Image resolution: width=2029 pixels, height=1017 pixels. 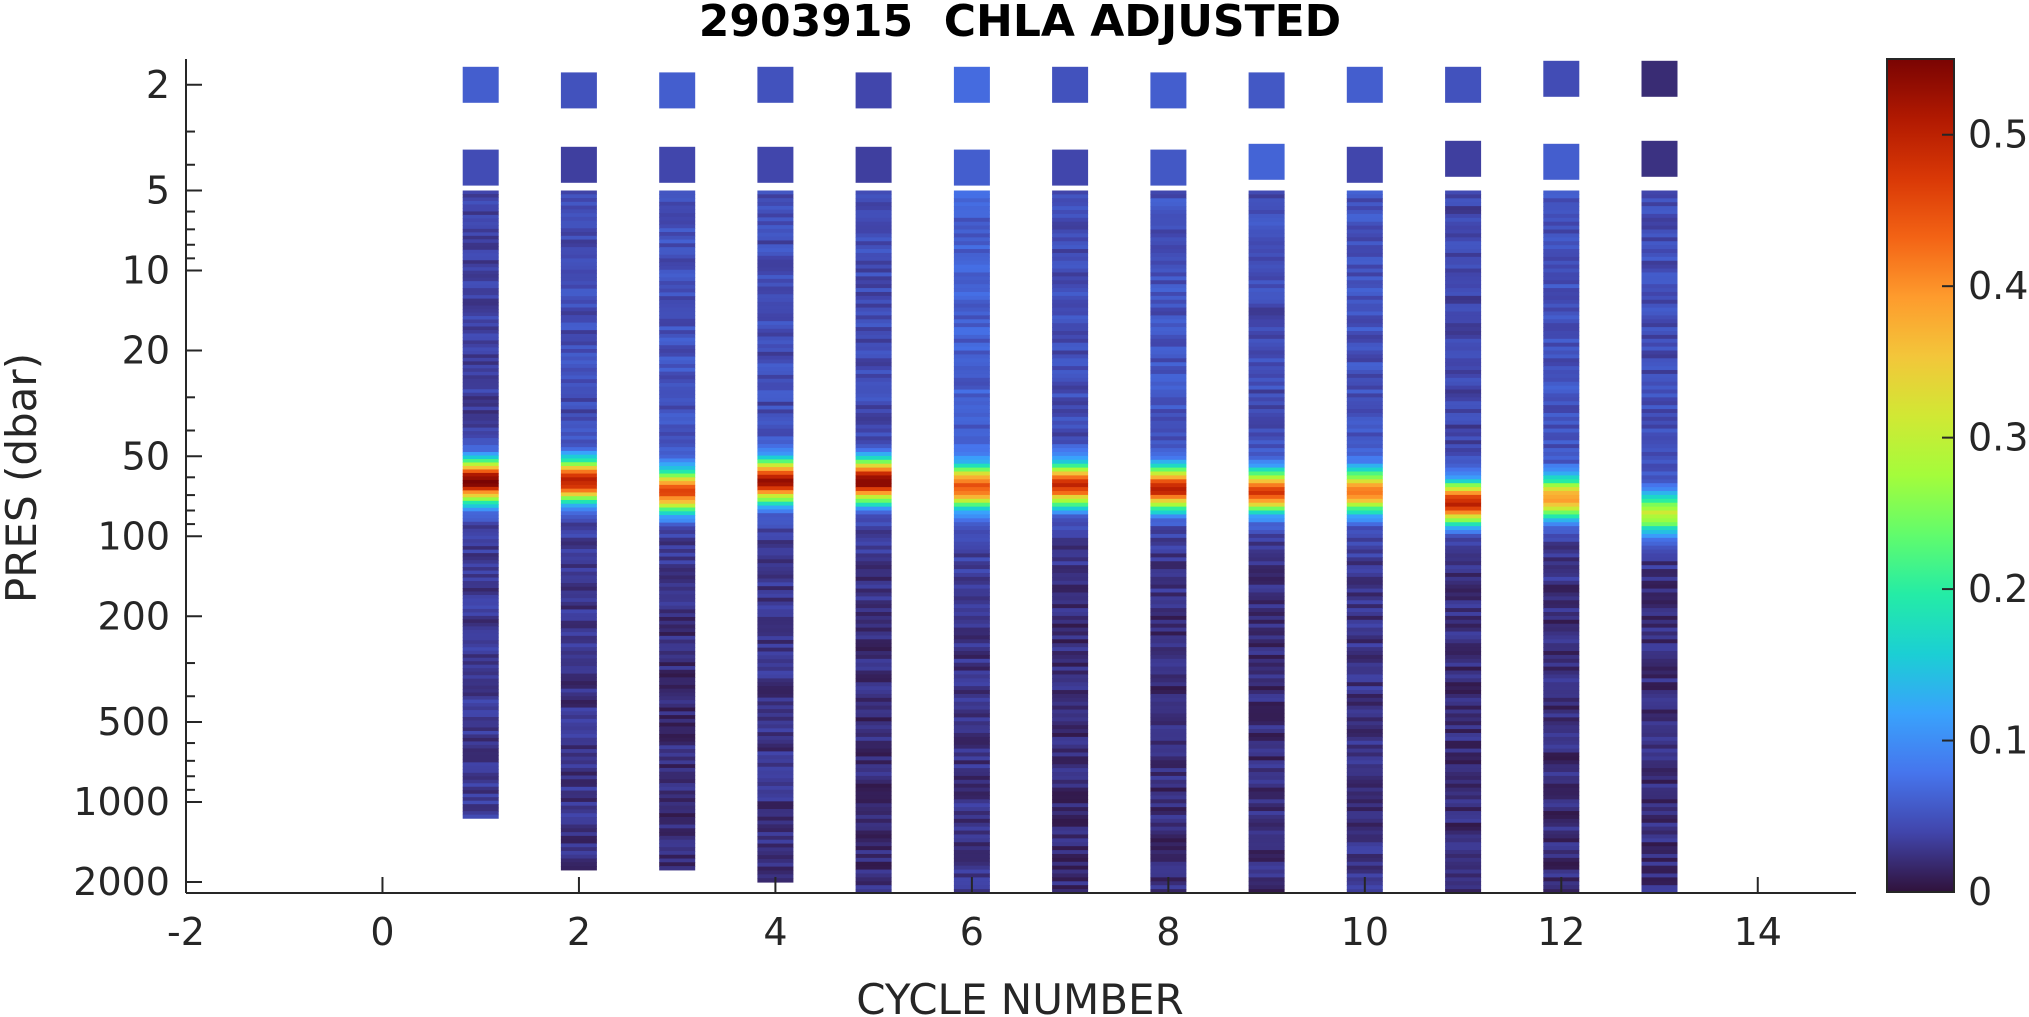 What do you see at coordinates (1659, 158) in the screenshot?
I see `surface-sample-cell` at bounding box center [1659, 158].